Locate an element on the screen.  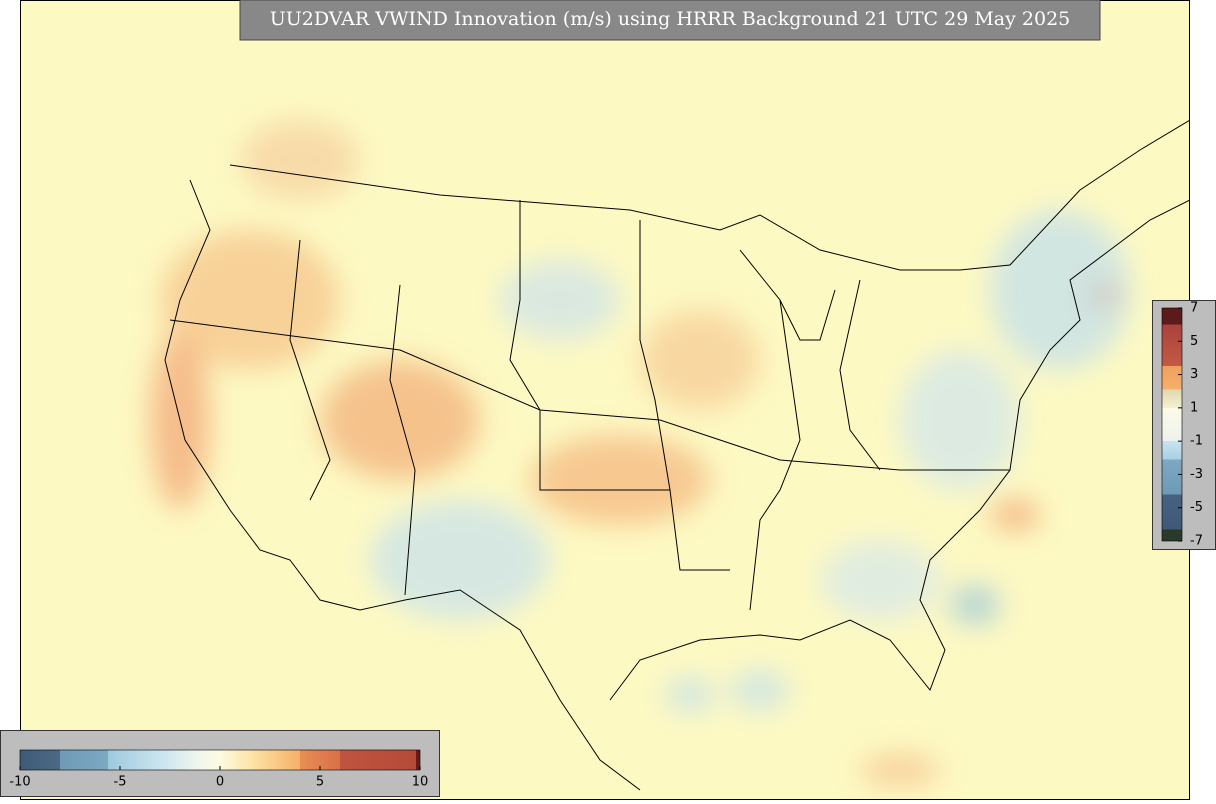
tick-label: 7 is located at coordinates (1194, 308).